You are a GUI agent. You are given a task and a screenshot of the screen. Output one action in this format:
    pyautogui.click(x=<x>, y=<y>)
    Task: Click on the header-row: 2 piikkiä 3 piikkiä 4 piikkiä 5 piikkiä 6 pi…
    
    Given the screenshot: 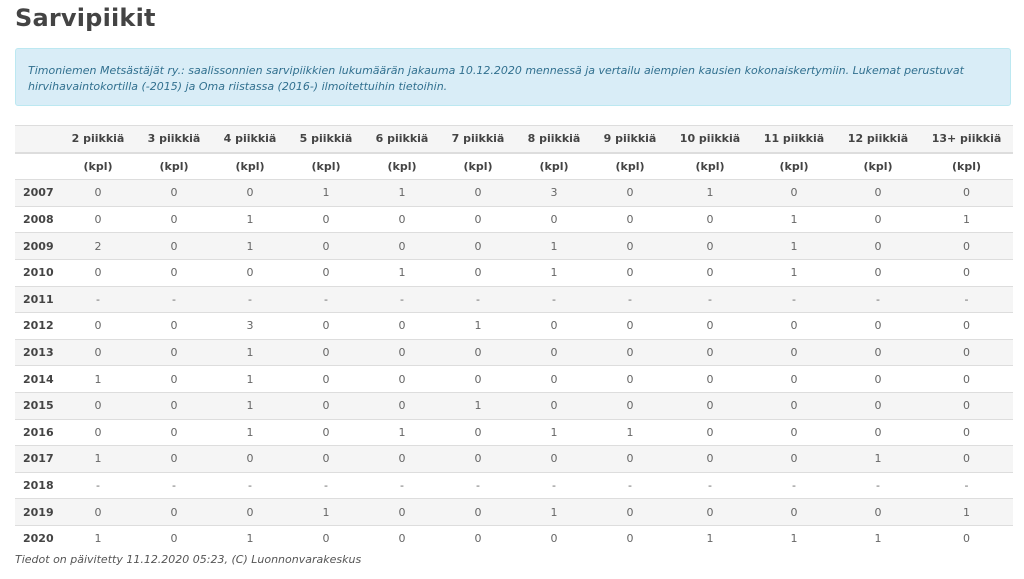 What is the action you would take?
    pyautogui.click(x=514, y=139)
    